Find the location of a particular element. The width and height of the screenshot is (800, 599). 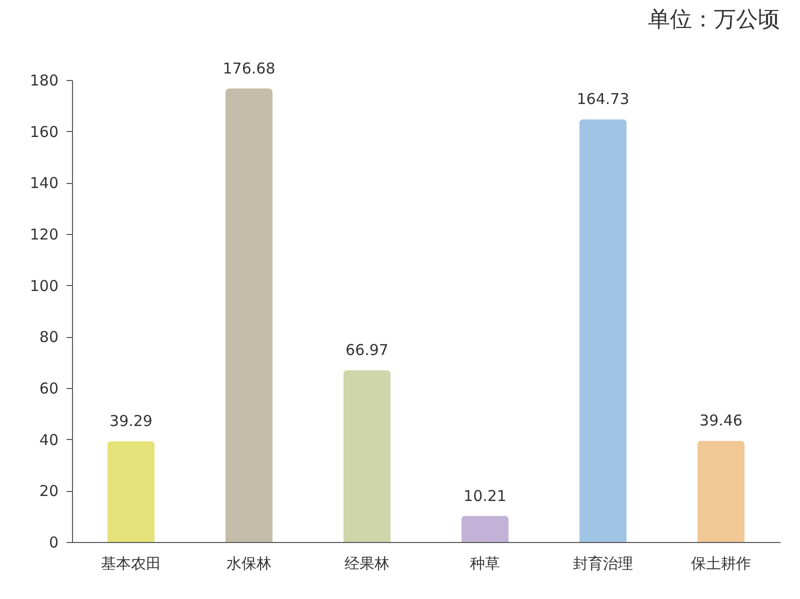

y-tick-label: 40 is located at coordinates (48, 439).